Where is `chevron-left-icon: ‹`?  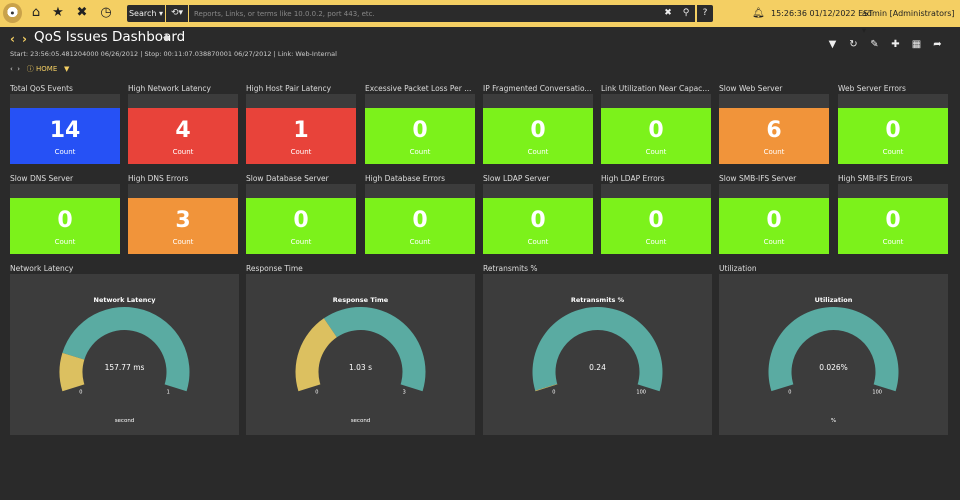 chevron-left-icon: ‹ is located at coordinates (12, 39).